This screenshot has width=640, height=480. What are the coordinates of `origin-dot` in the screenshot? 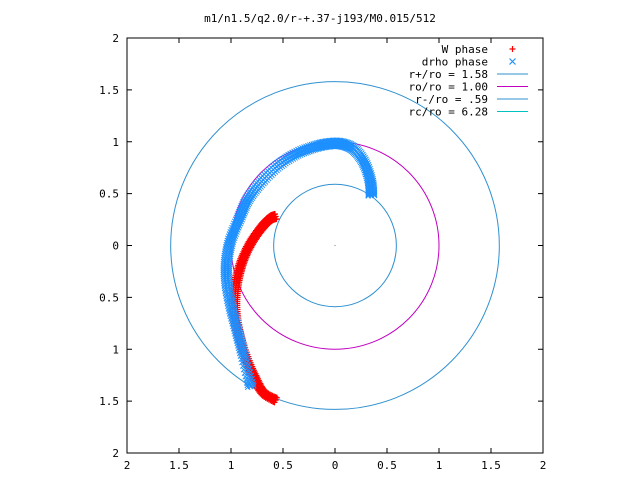 It's located at (335, 245).